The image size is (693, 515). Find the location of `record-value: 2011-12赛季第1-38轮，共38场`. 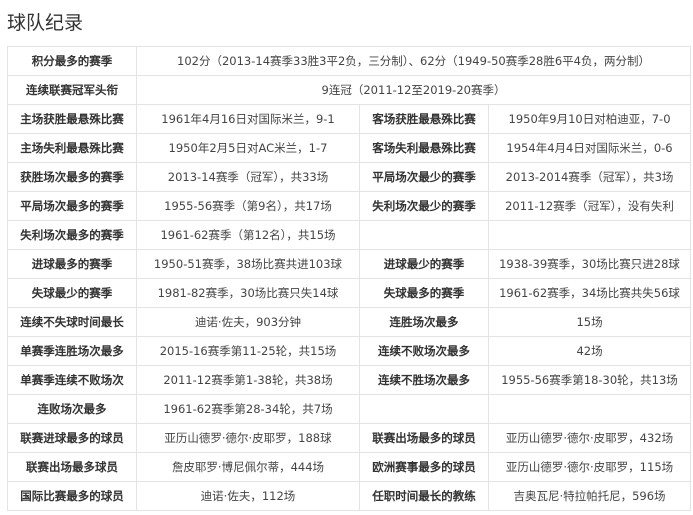

record-value: 2011-12赛季第1-38轮，共38场 is located at coordinates (248, 380).